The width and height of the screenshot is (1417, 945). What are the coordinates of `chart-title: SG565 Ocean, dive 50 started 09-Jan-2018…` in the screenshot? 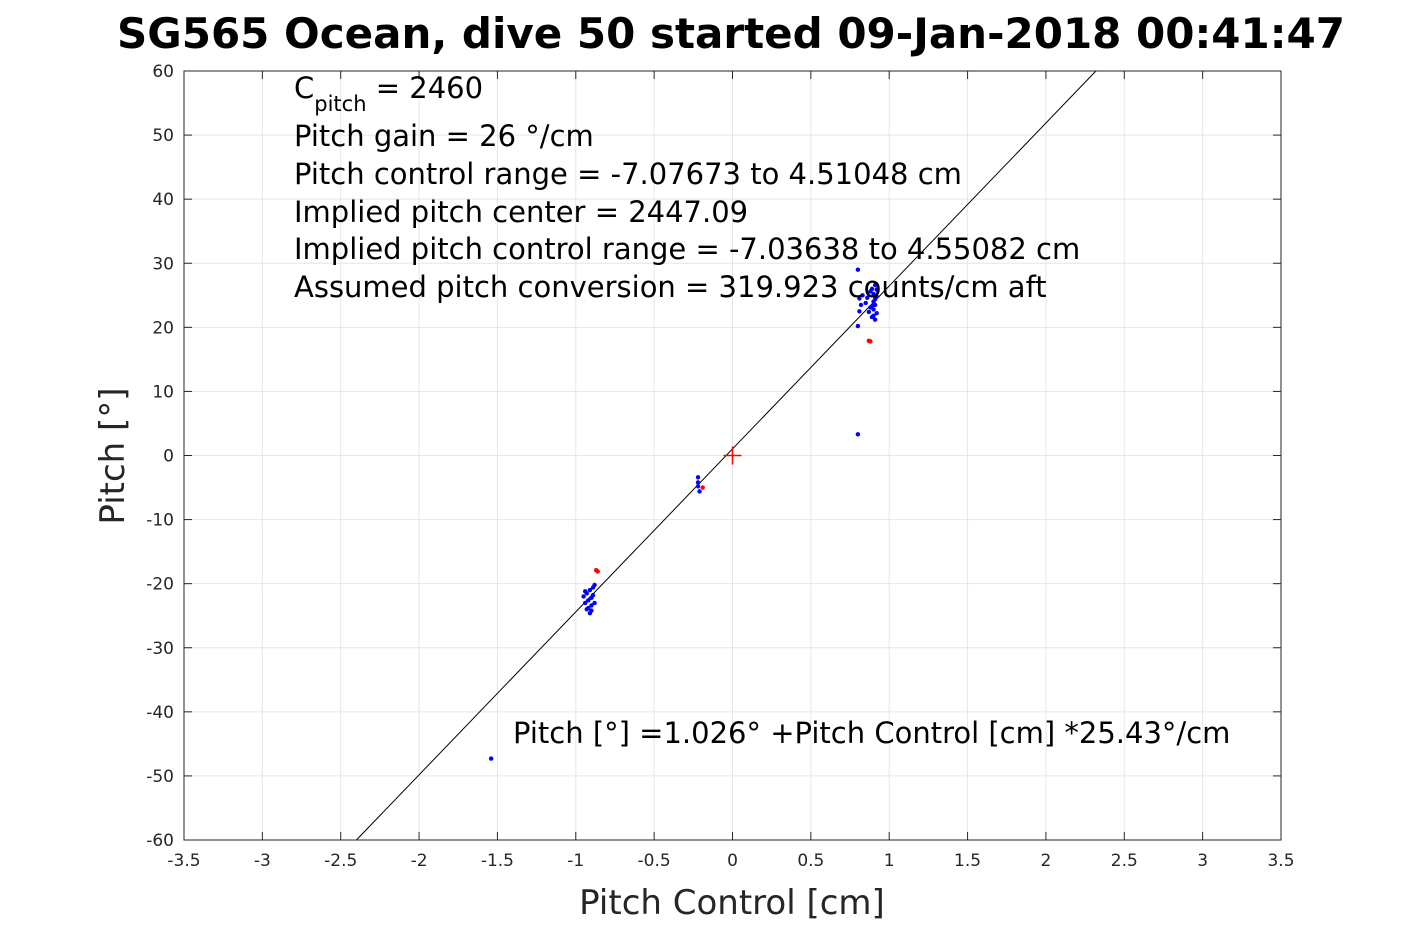 It's located at (731, 33).